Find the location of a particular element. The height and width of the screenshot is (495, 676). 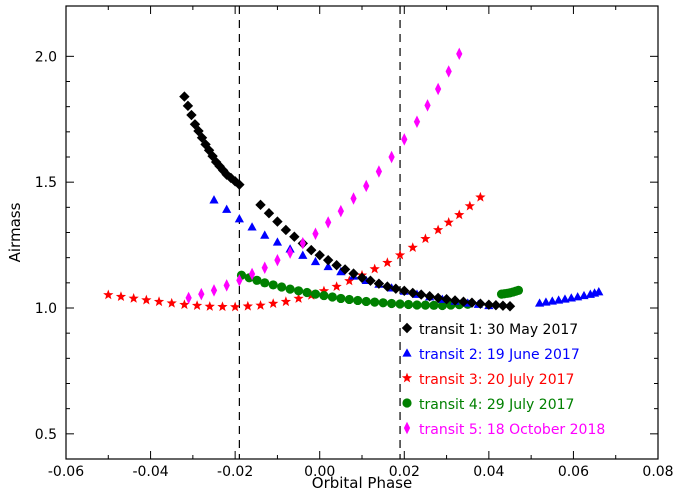

x-tick-label: 0.04 is located at coordinates (488, 472).